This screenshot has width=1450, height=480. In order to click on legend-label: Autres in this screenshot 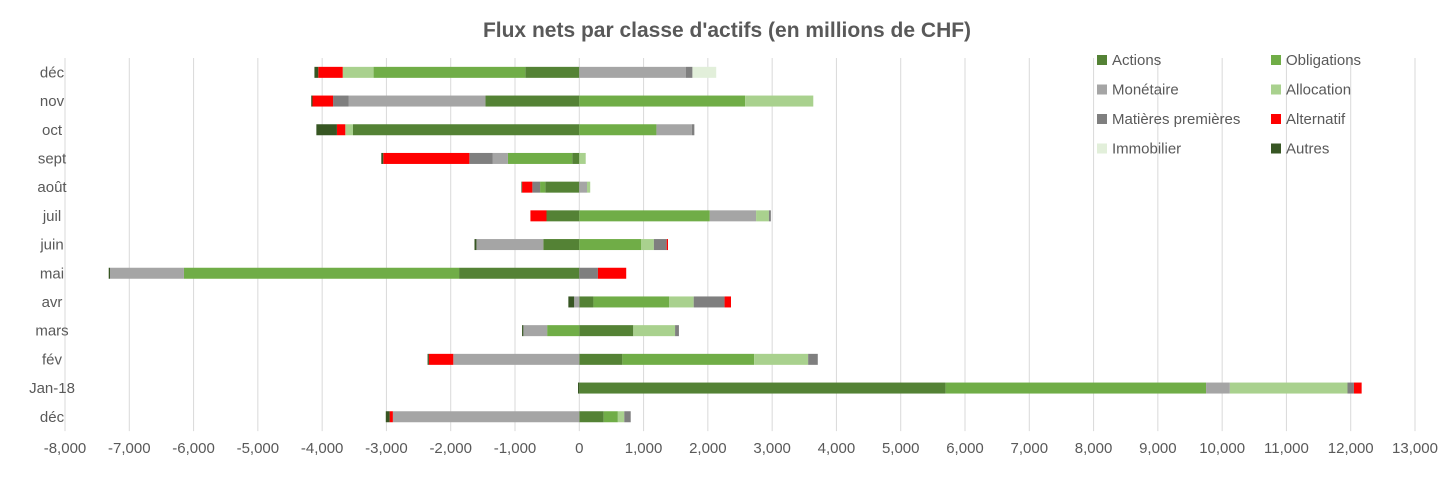, I will do `click(1307, 149)`.